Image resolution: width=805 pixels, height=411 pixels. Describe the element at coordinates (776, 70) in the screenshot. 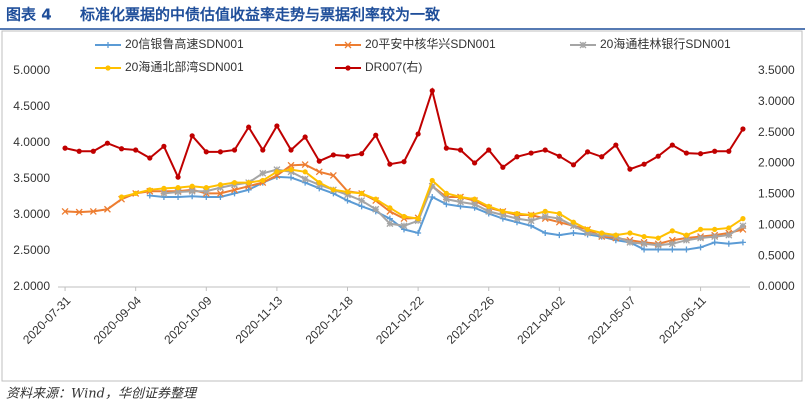

I see `y2-tick-label: 3.5000` at that location.